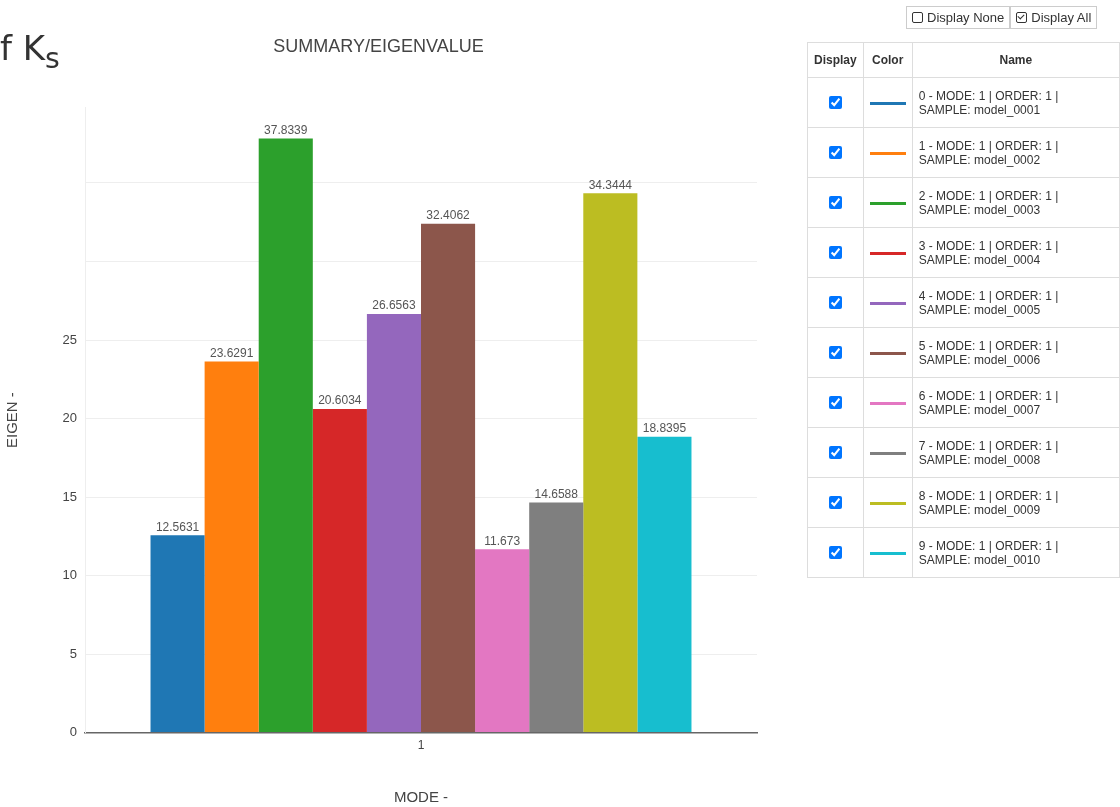  Describe the element at coordinates (69, 496) in the screenshot. I see `y-tick-label: 15` at that location.